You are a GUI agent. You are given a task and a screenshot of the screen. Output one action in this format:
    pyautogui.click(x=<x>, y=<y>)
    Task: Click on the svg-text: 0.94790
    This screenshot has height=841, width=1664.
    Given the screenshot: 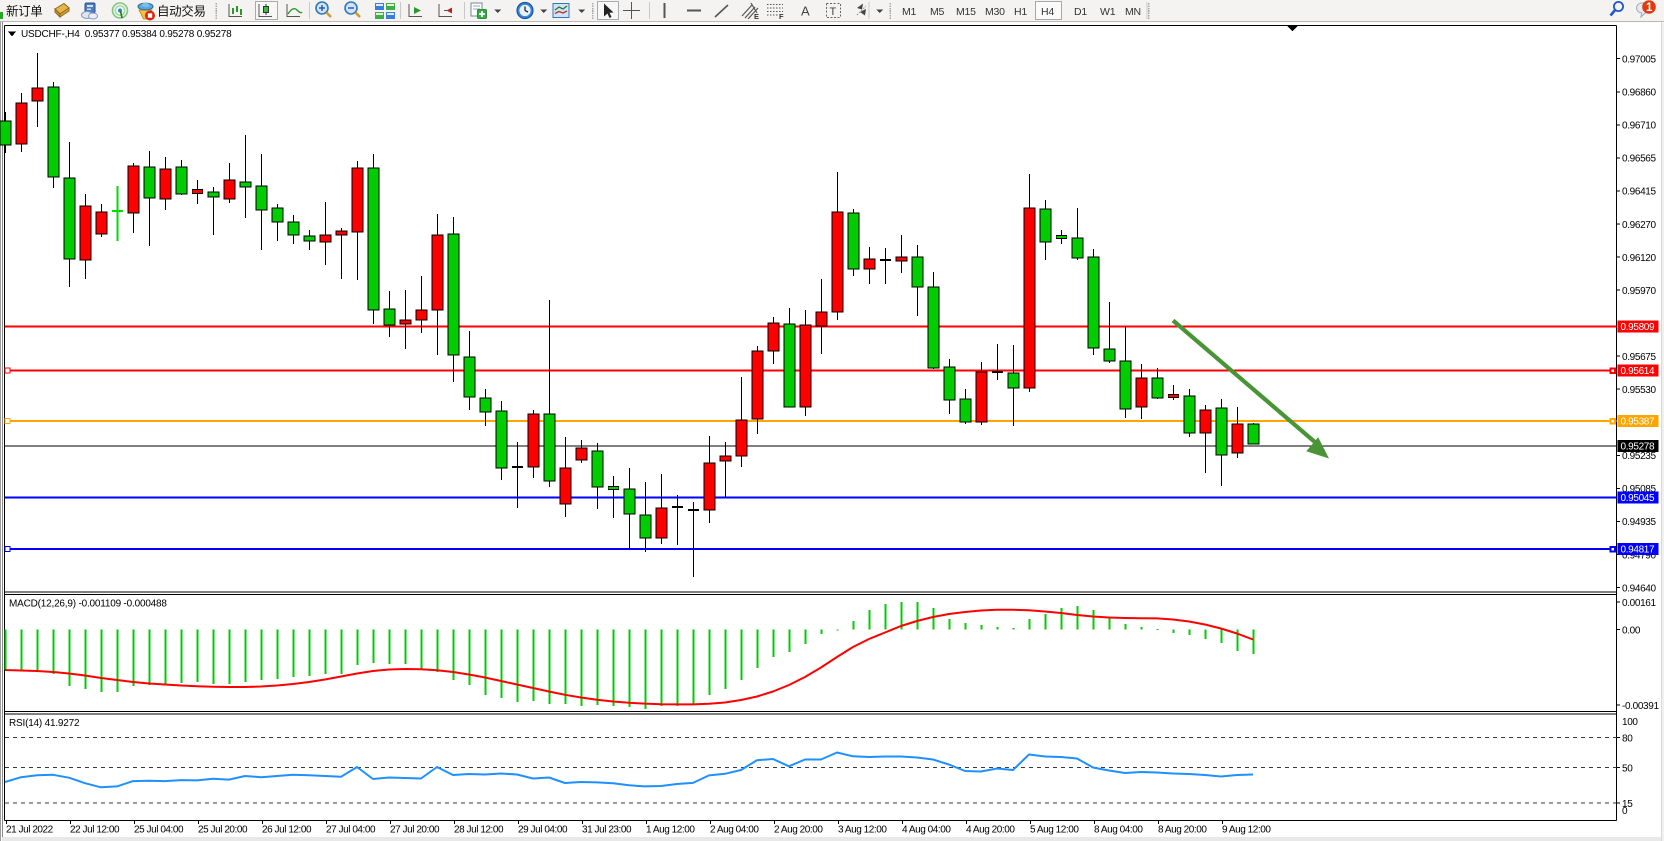 What is the action you would take?
    pyautogui.click(x=1639, y=555)
    